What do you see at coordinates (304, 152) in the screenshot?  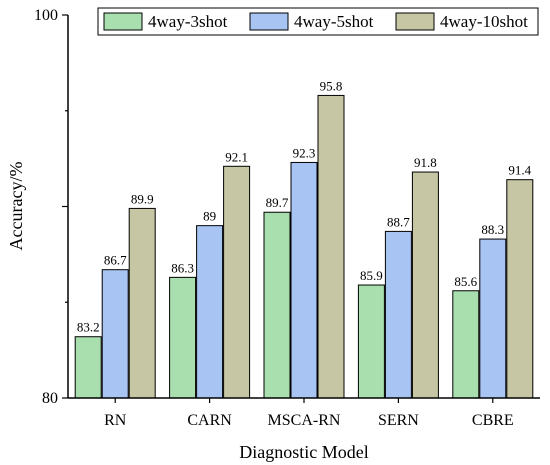 I see `value-label: 92.3` at bounding box center [304, 152].